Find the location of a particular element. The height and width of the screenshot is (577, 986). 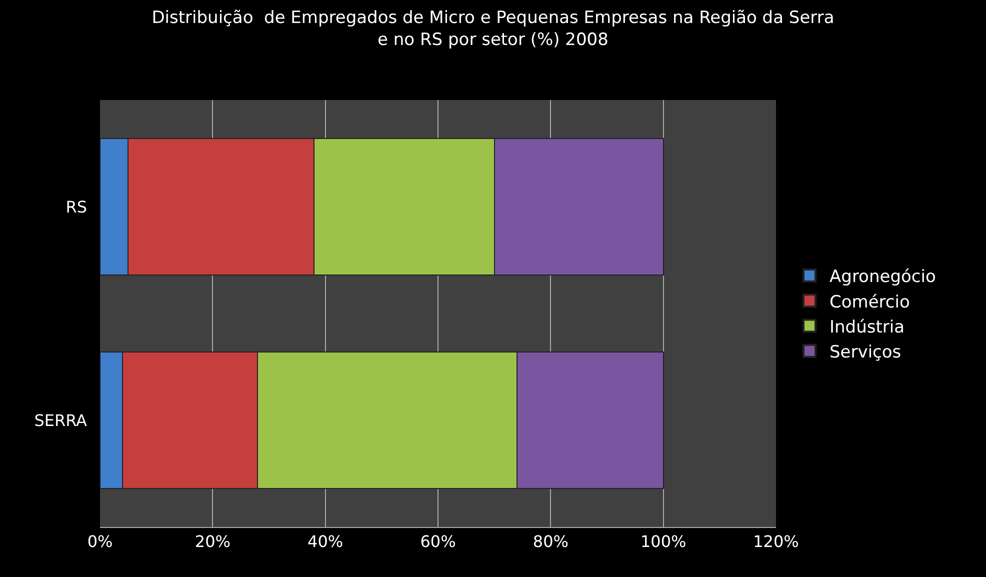

x-tick-label: 40% is located at coordinates (326, 542).